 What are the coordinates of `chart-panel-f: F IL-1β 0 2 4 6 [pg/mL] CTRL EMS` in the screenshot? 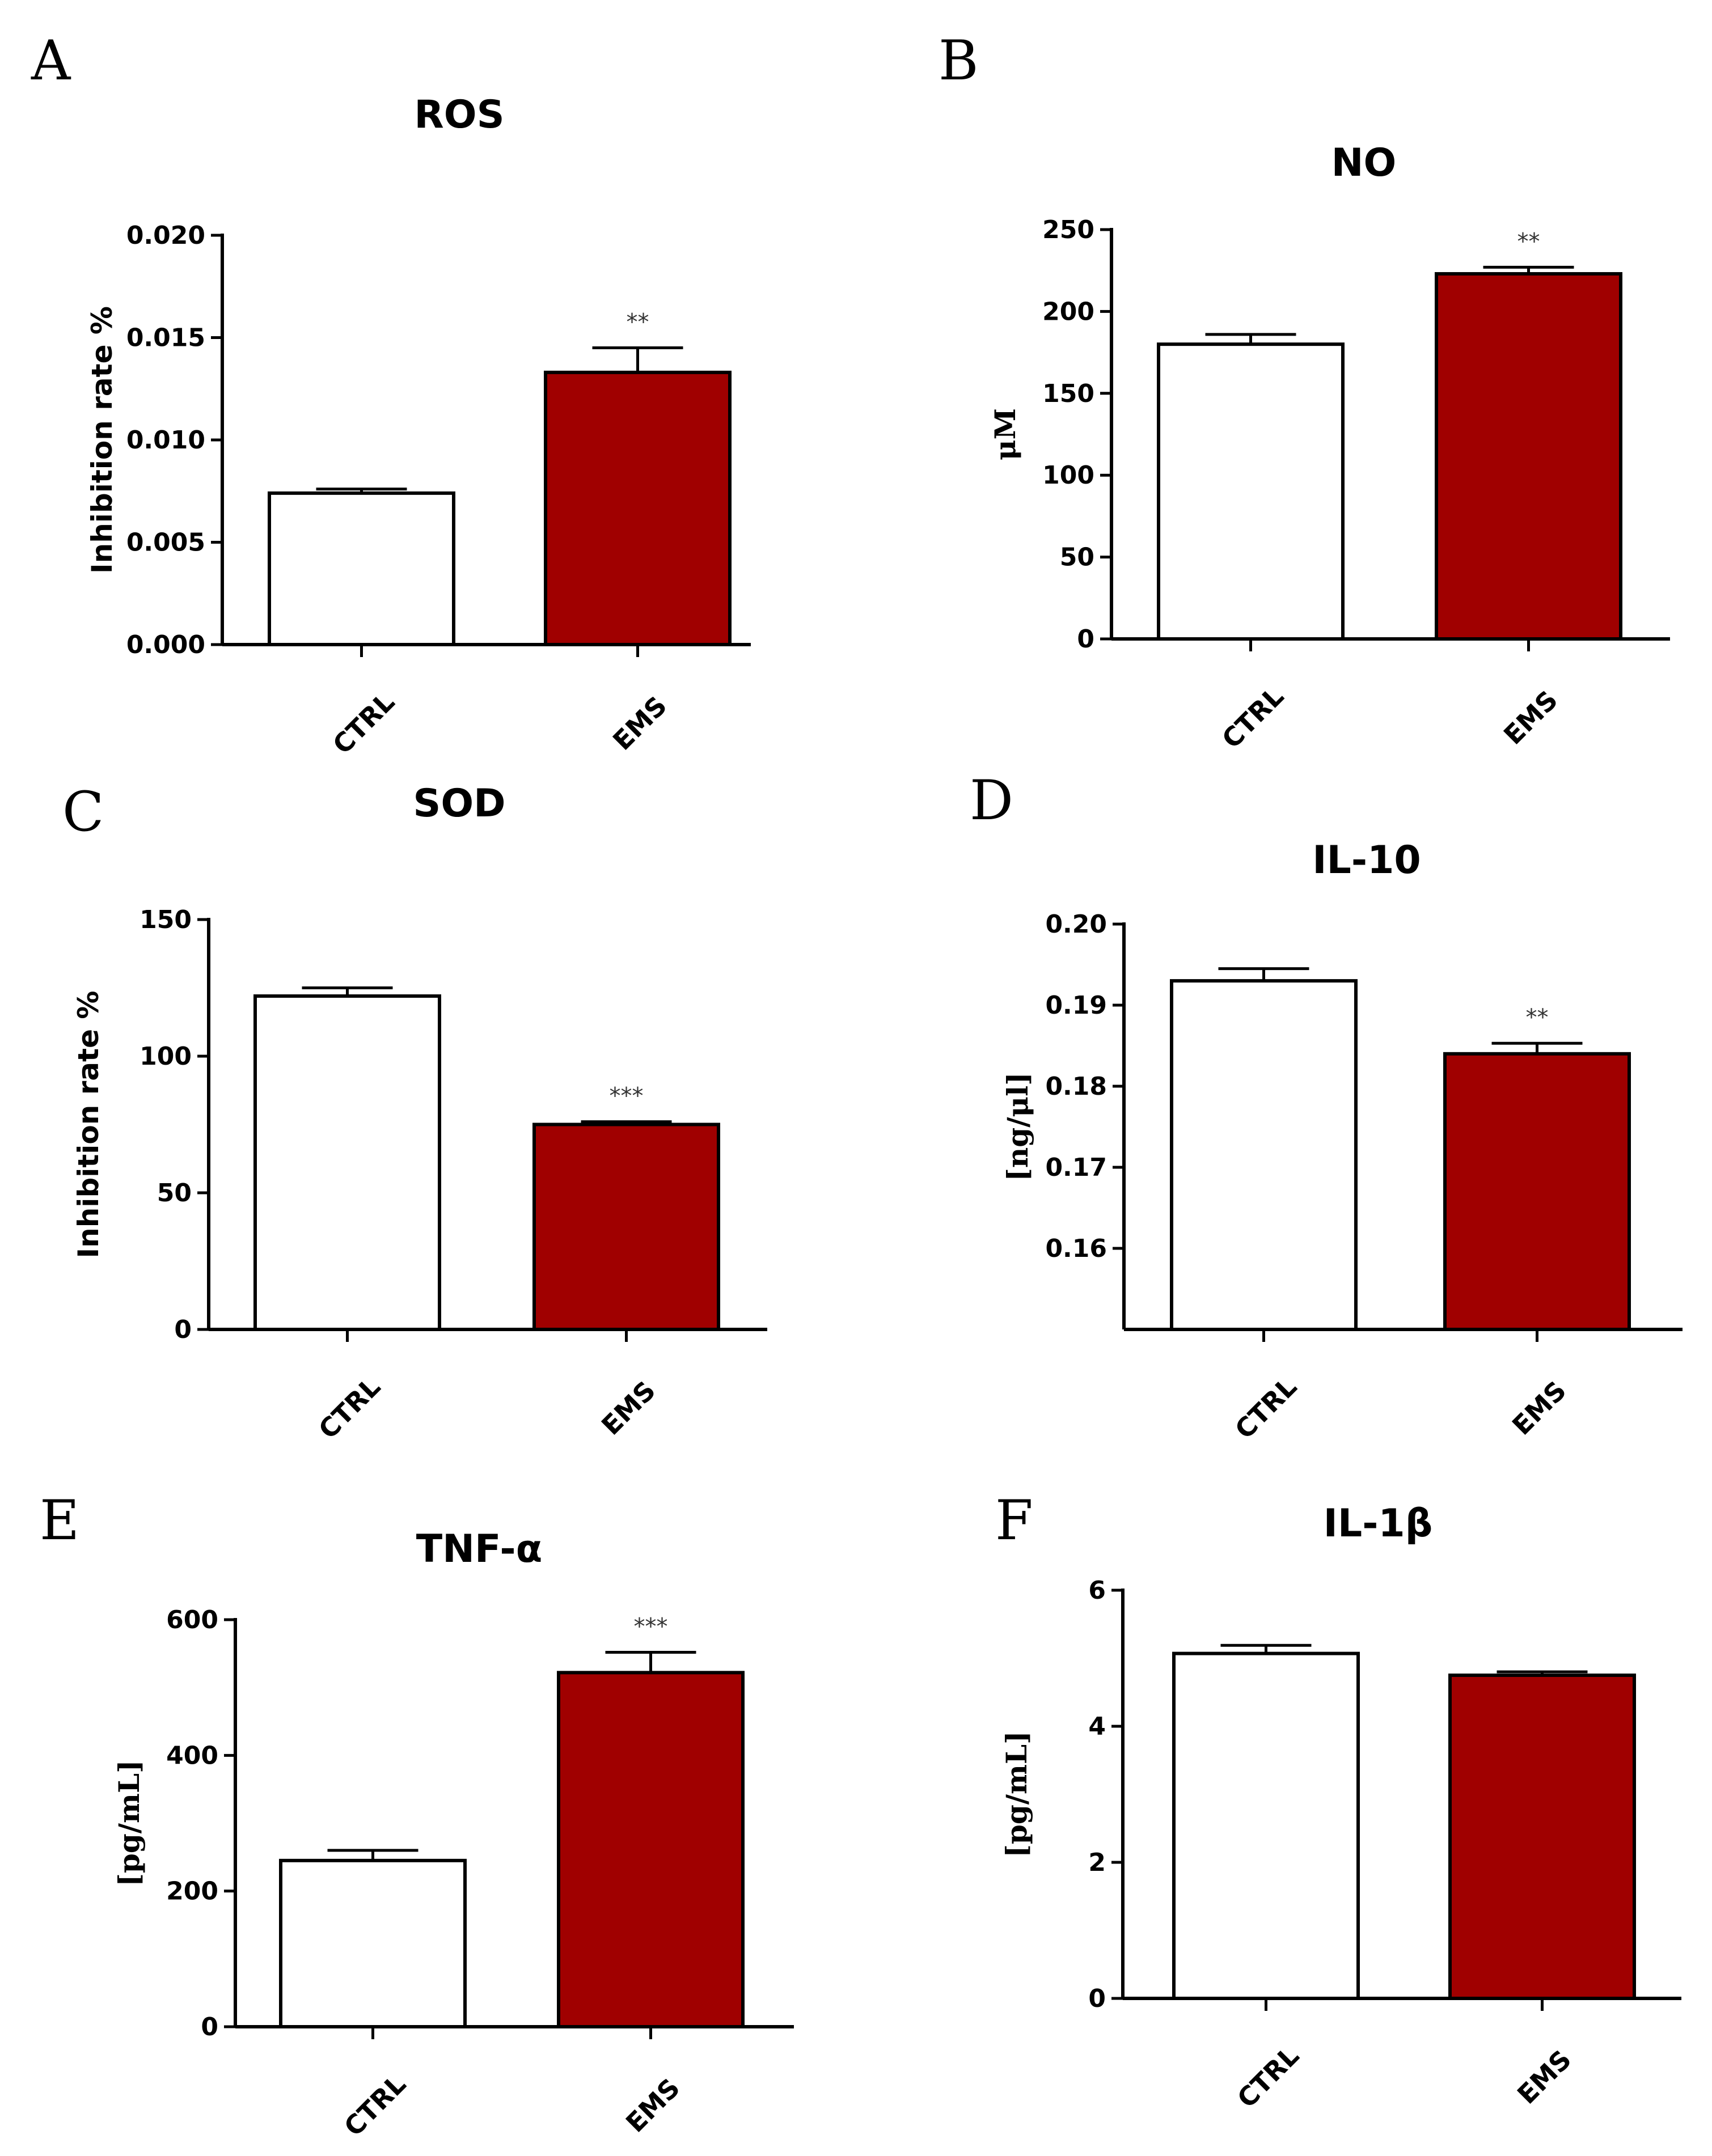 It's located at (1338, 1801).